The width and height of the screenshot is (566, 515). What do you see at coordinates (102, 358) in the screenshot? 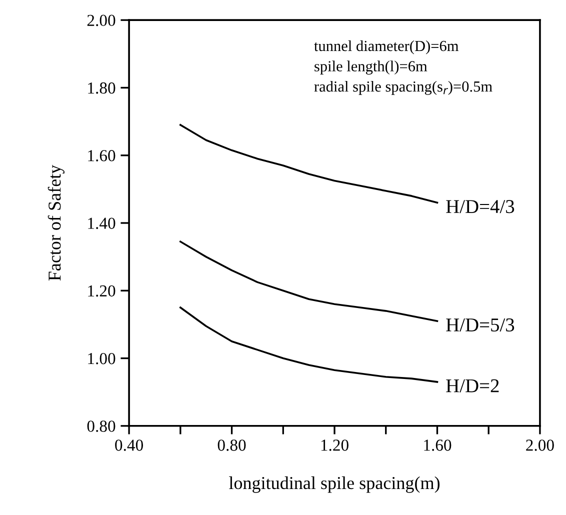
I see `y-tick-label: 1.00` at bounding box center [102, 358].